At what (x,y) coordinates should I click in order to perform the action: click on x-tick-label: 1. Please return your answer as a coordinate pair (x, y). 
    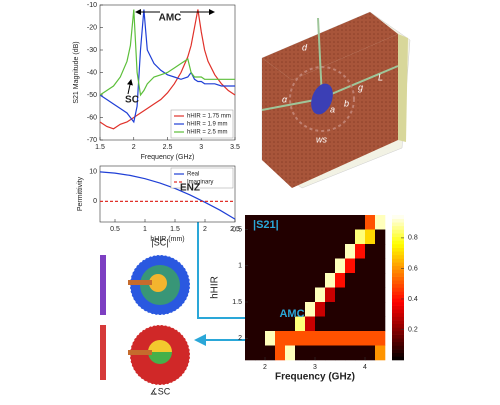
    Looking at the image, I should click on (145, 229).